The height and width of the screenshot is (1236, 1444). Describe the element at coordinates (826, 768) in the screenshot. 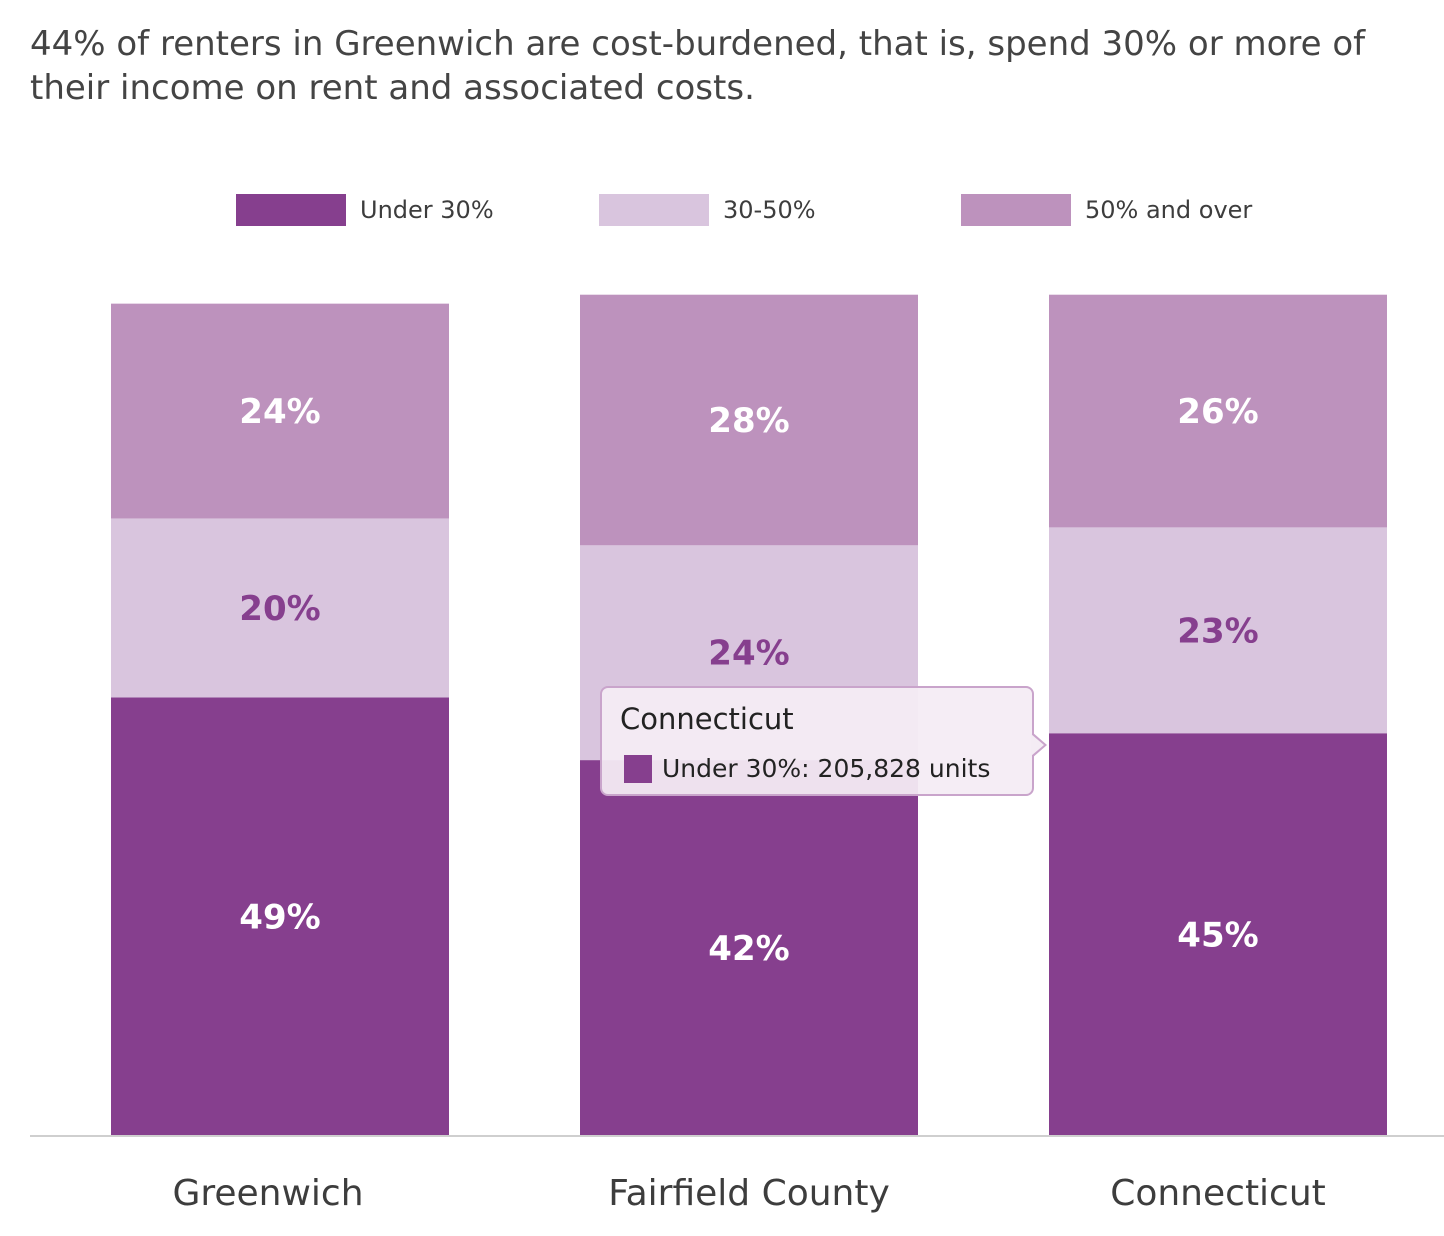

I see `tooltip-value-text: Under 30%: 205,828 units` at that location.